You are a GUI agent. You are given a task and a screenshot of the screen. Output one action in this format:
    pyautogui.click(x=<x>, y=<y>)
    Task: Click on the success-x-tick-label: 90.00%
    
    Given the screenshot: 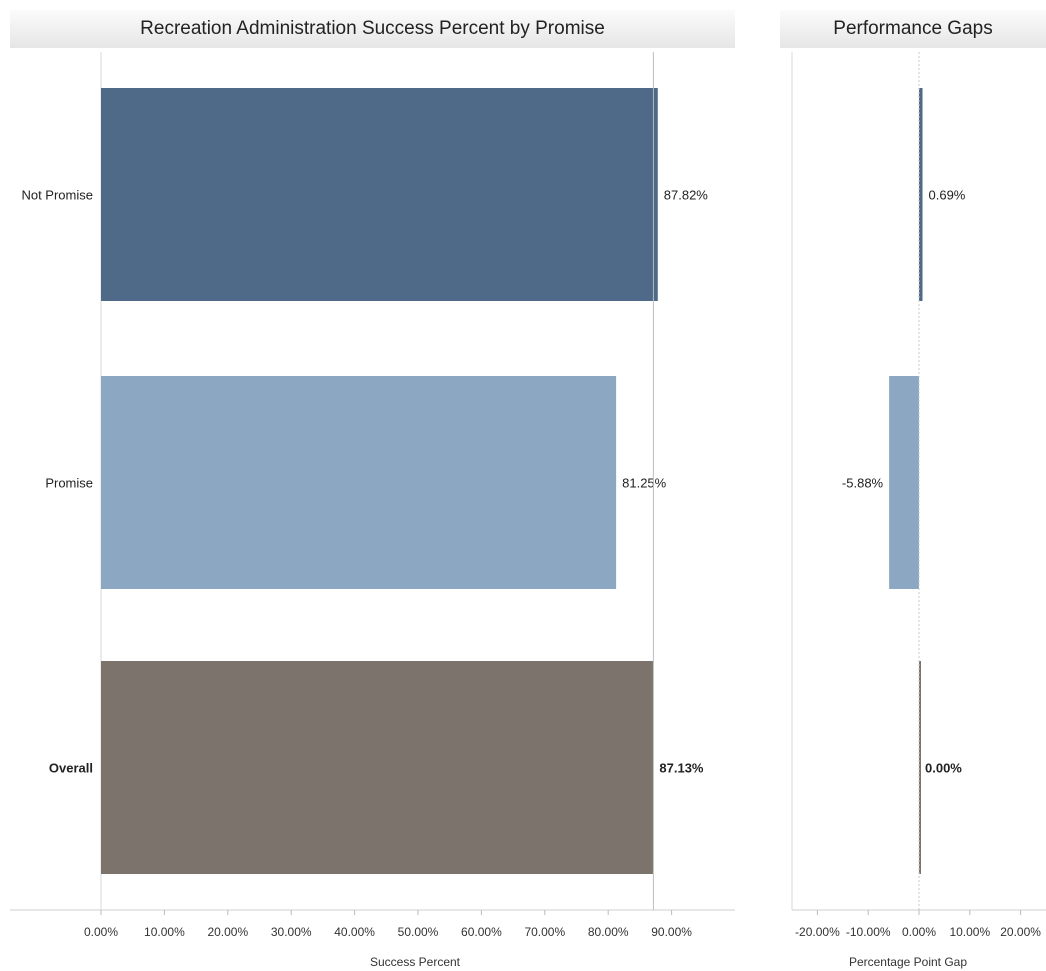 What is the action you would take?
    pyautogui.click(x=671, y=932)
    